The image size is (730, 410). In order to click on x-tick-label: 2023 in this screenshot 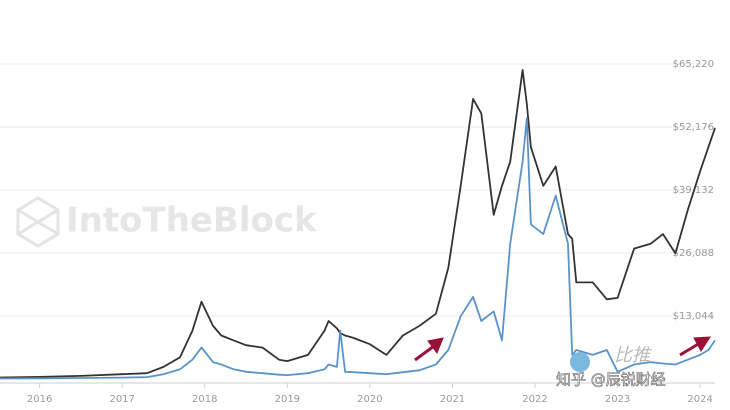, I will do `click(617, 399)`.